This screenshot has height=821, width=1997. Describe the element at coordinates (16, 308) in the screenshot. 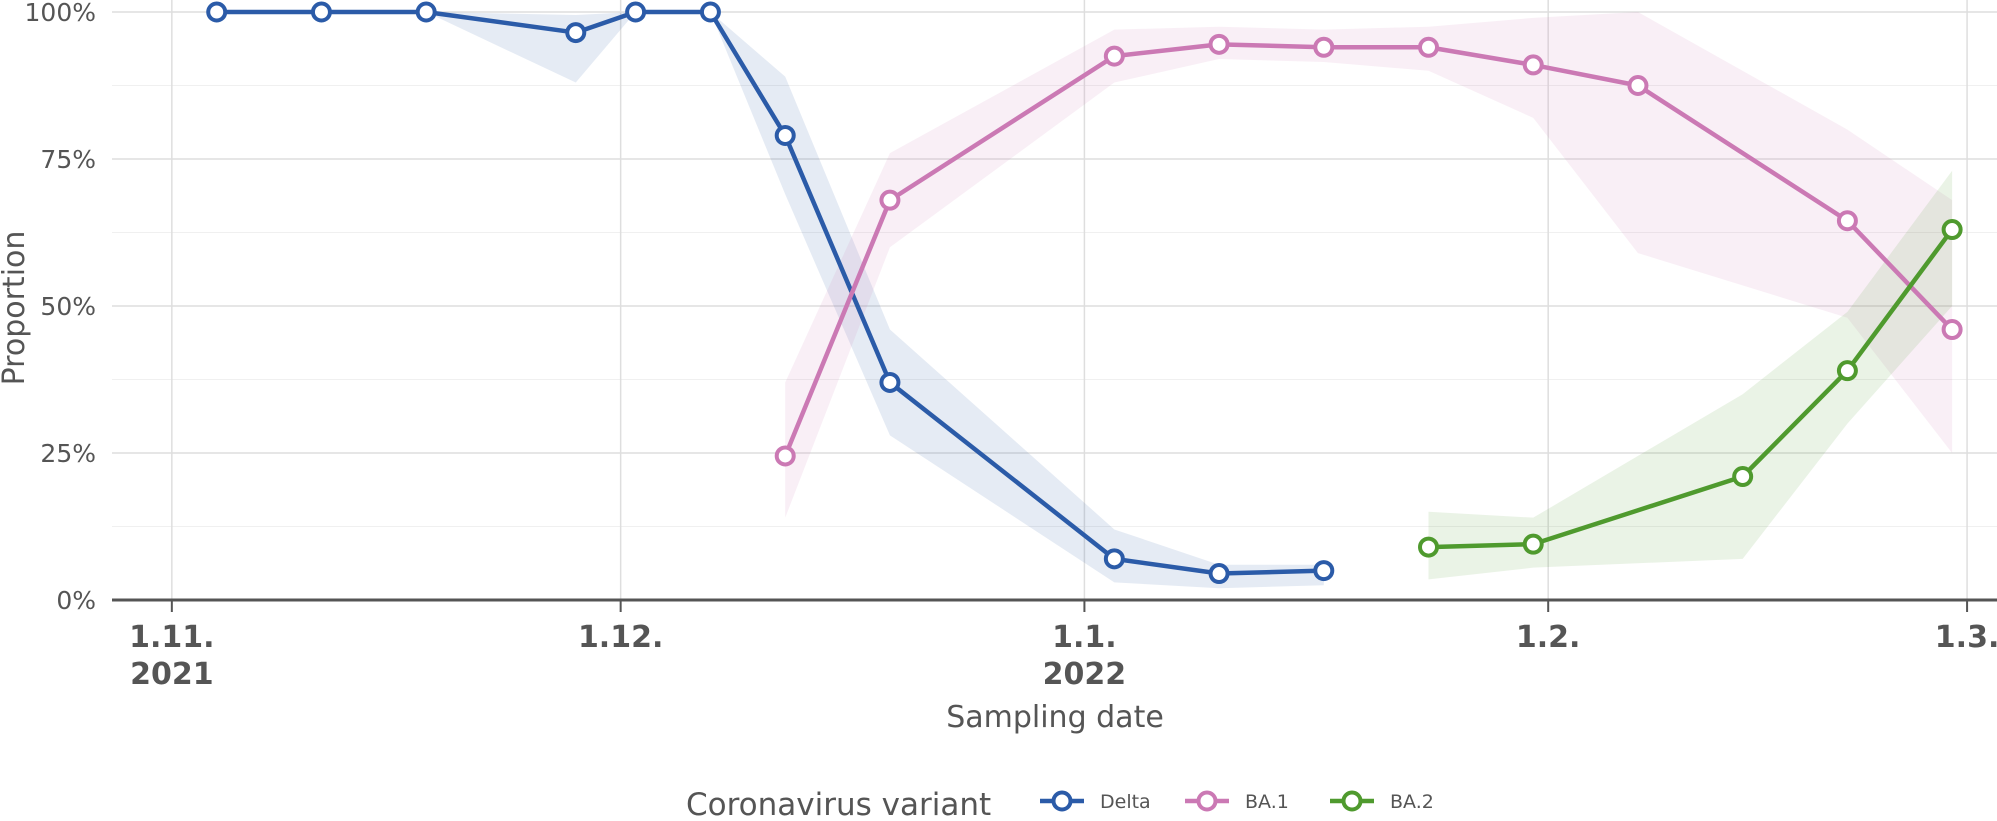

I see `y-axis-title: Proportion` at that location.